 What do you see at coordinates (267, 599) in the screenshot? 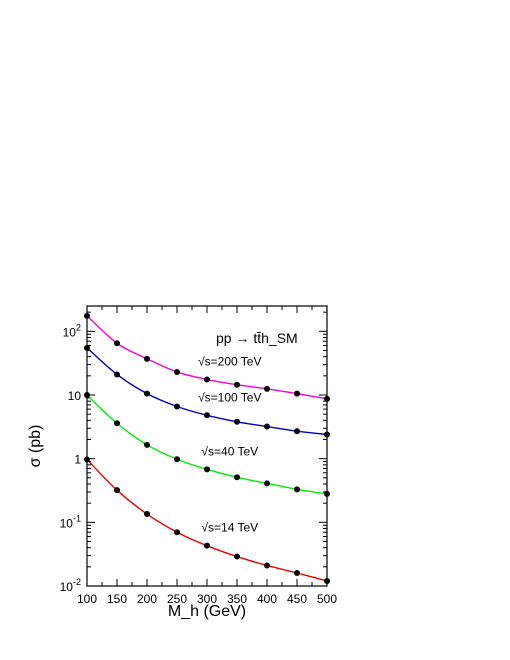
I see `x-tick-label: 400` at bounding box center [267, 599].